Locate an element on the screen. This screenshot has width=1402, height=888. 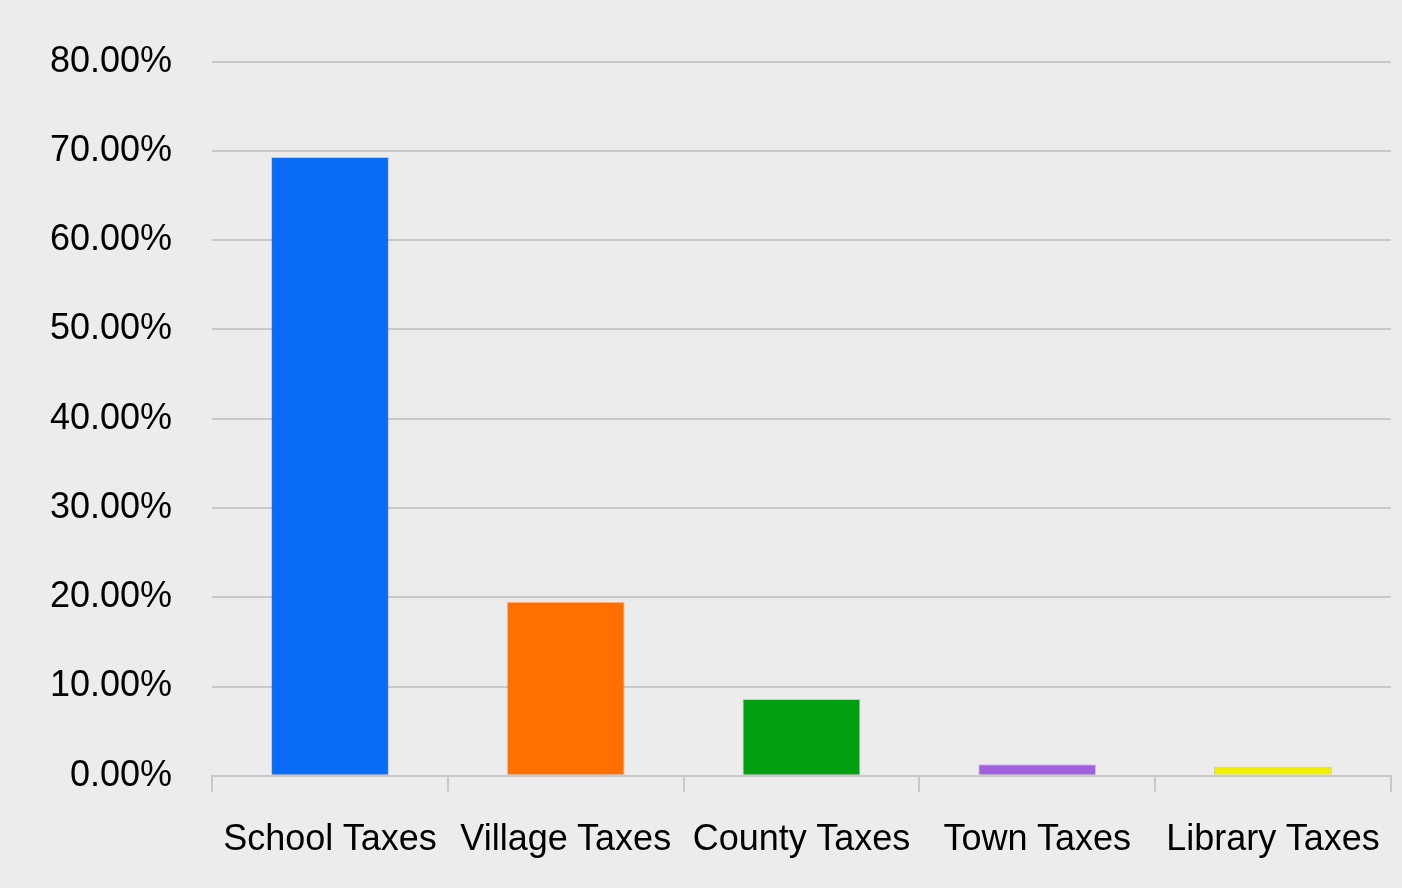
y-tick-label: 50.00% is located at coordinates (111, 327).